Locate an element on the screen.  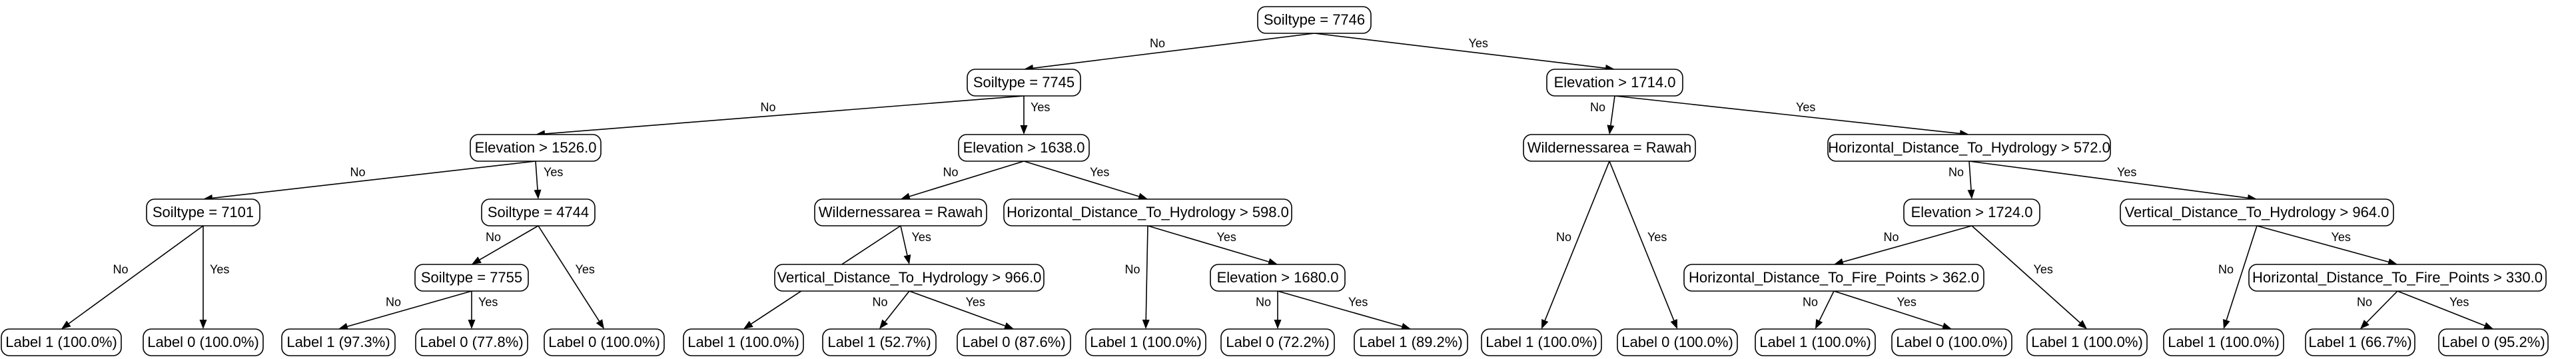
split-condition: Elevation > 1714.0 is located at coordinates (1615, 82).